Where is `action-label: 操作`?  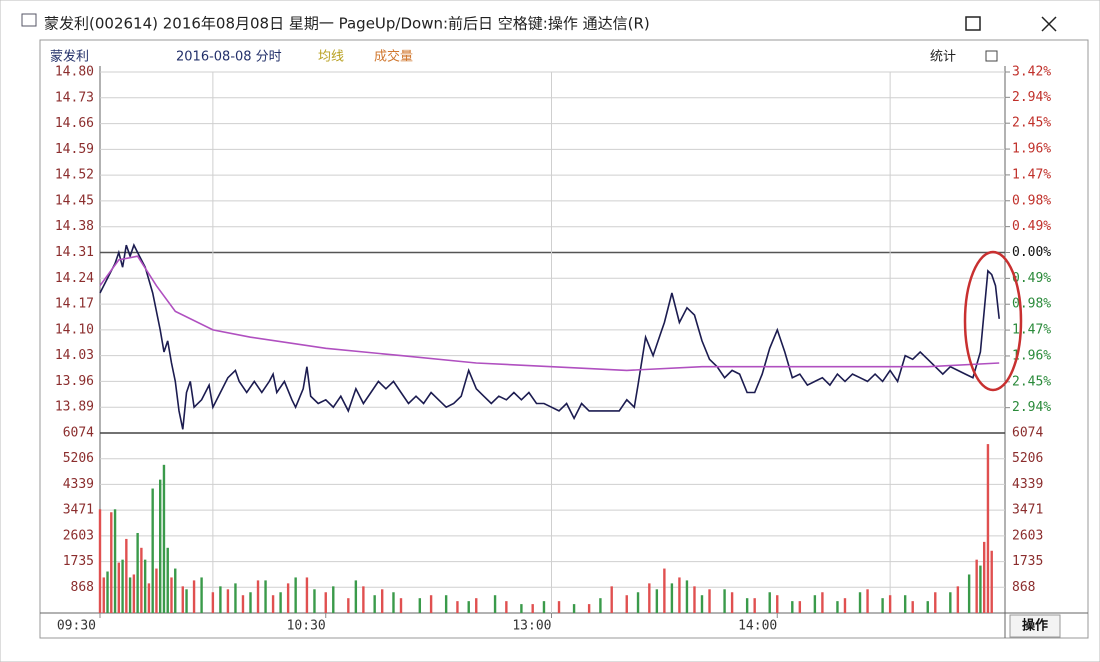
action-label: 操作 is located at coordinates (1035, 626).